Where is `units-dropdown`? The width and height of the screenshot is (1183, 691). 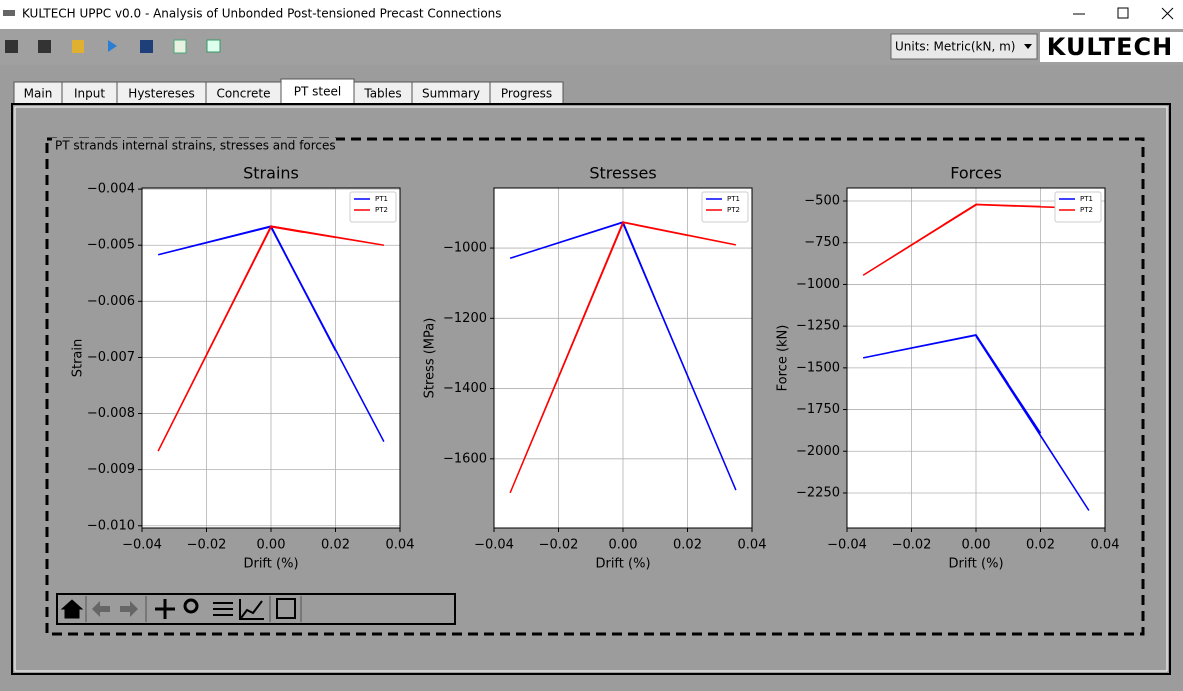 units-dropdown is located at coordinates (964, 46).